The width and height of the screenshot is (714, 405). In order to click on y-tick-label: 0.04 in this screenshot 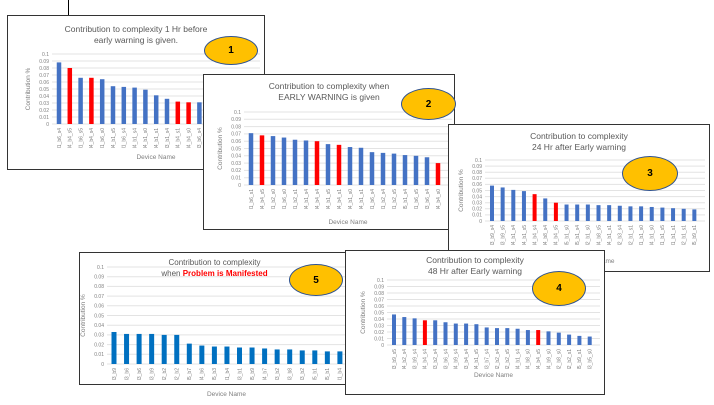, I will do `click(379, 320)`.